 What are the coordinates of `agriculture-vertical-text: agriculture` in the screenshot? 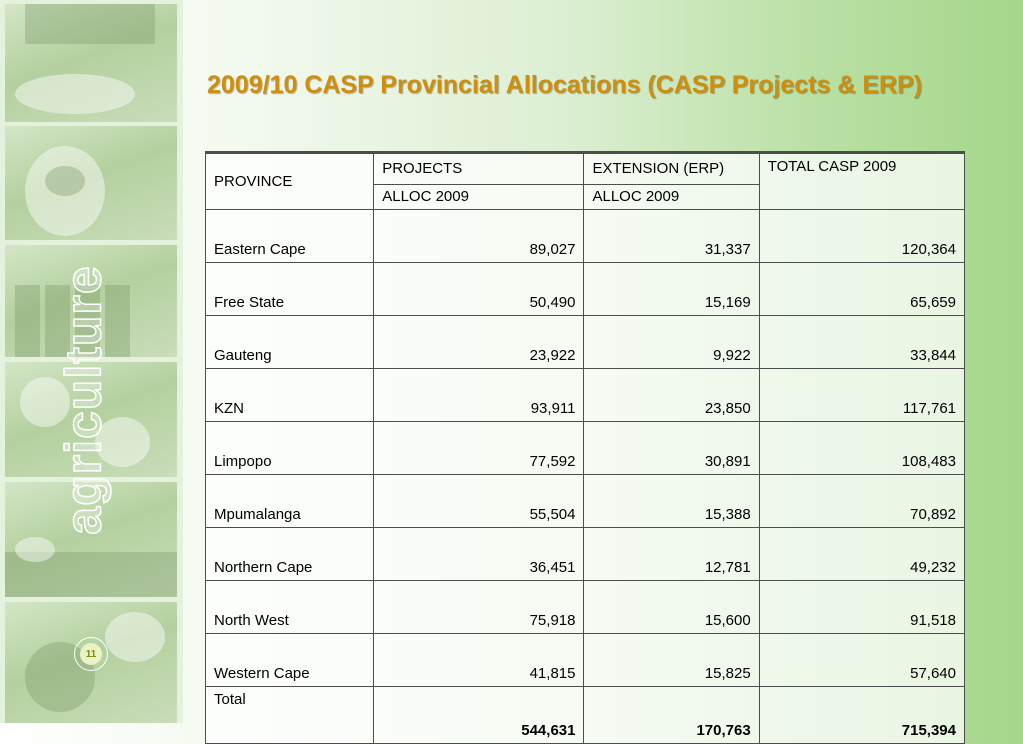 It's located at (84, 400).